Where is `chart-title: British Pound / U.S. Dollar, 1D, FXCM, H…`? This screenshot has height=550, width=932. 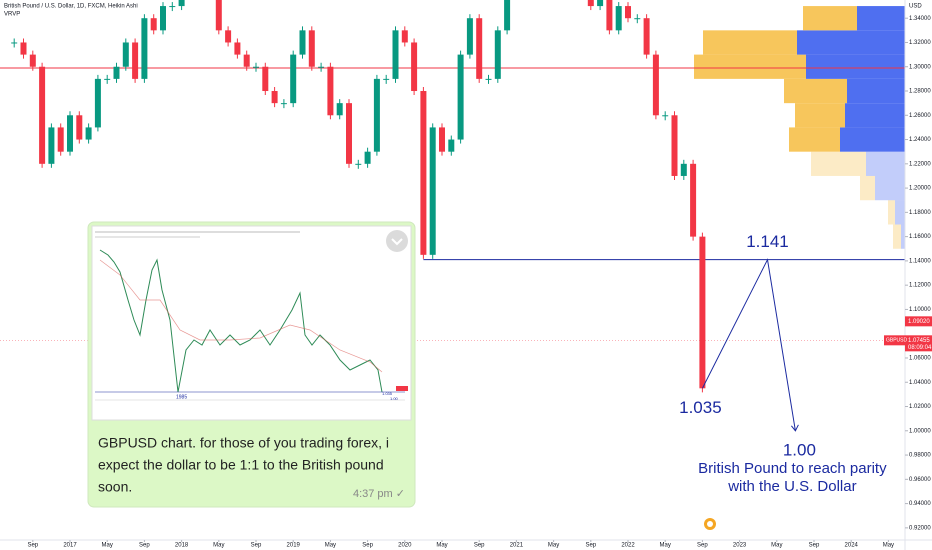 chart-title: British Pound / U.S. Dollar, 1D, FXCM, H… is located at coordinates (71, 7).